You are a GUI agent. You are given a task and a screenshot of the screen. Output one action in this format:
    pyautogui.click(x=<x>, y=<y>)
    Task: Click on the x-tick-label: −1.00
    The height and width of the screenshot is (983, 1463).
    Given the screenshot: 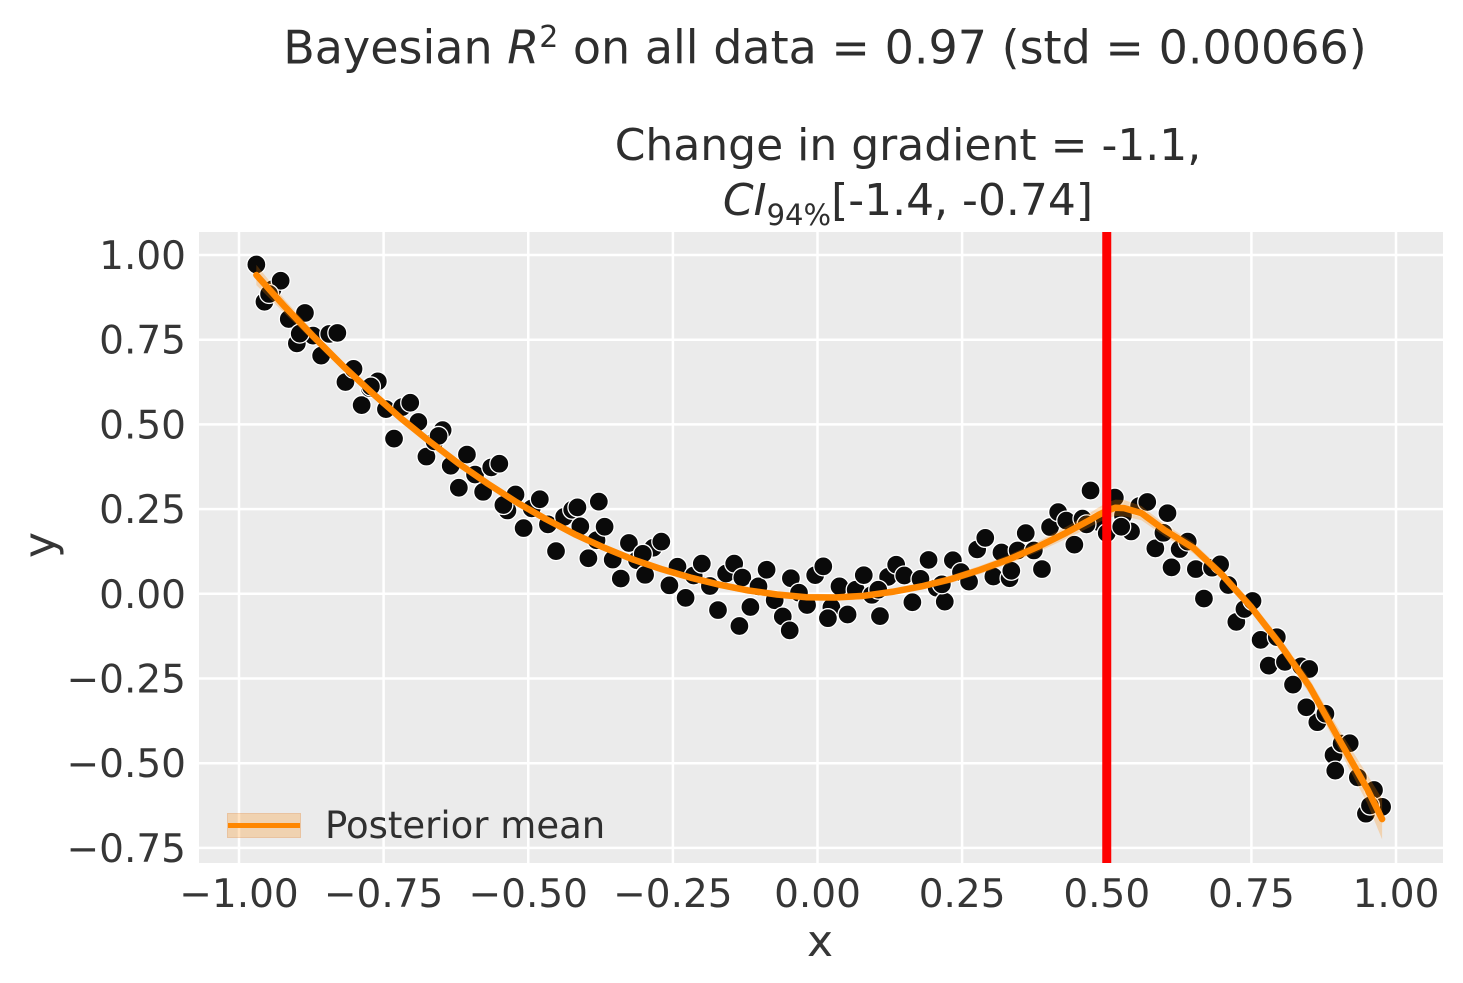 What is the action you would take?
    pyautogui.click(x=239, y=894)
    